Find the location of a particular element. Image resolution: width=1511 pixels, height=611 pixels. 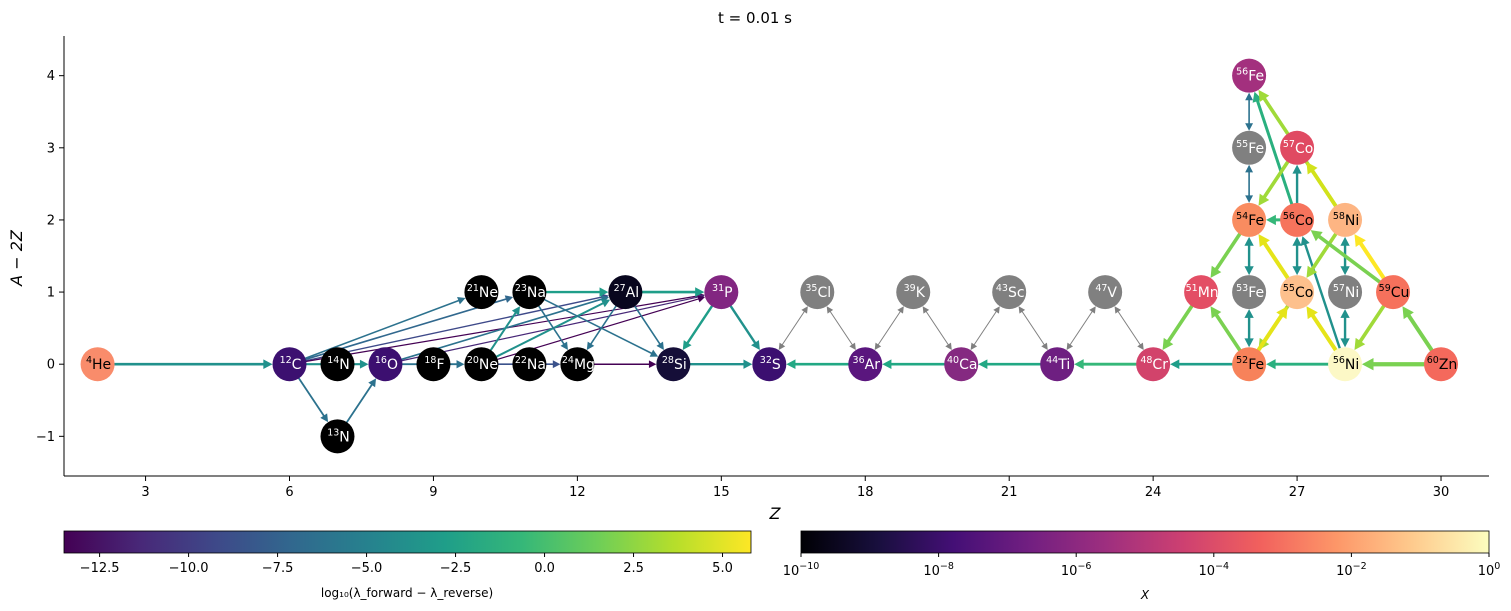

nuclide-mass: 58 is located at coordinates (1339, 216).